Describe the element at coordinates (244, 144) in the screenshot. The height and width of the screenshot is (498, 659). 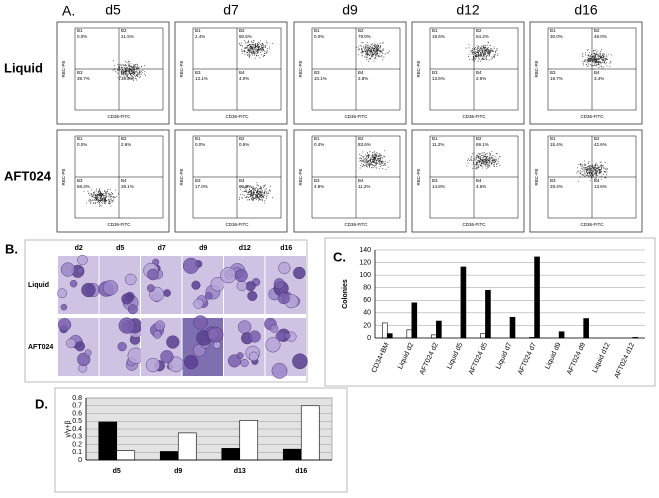
I see `quadrant-percent: 0.5%` at that location.